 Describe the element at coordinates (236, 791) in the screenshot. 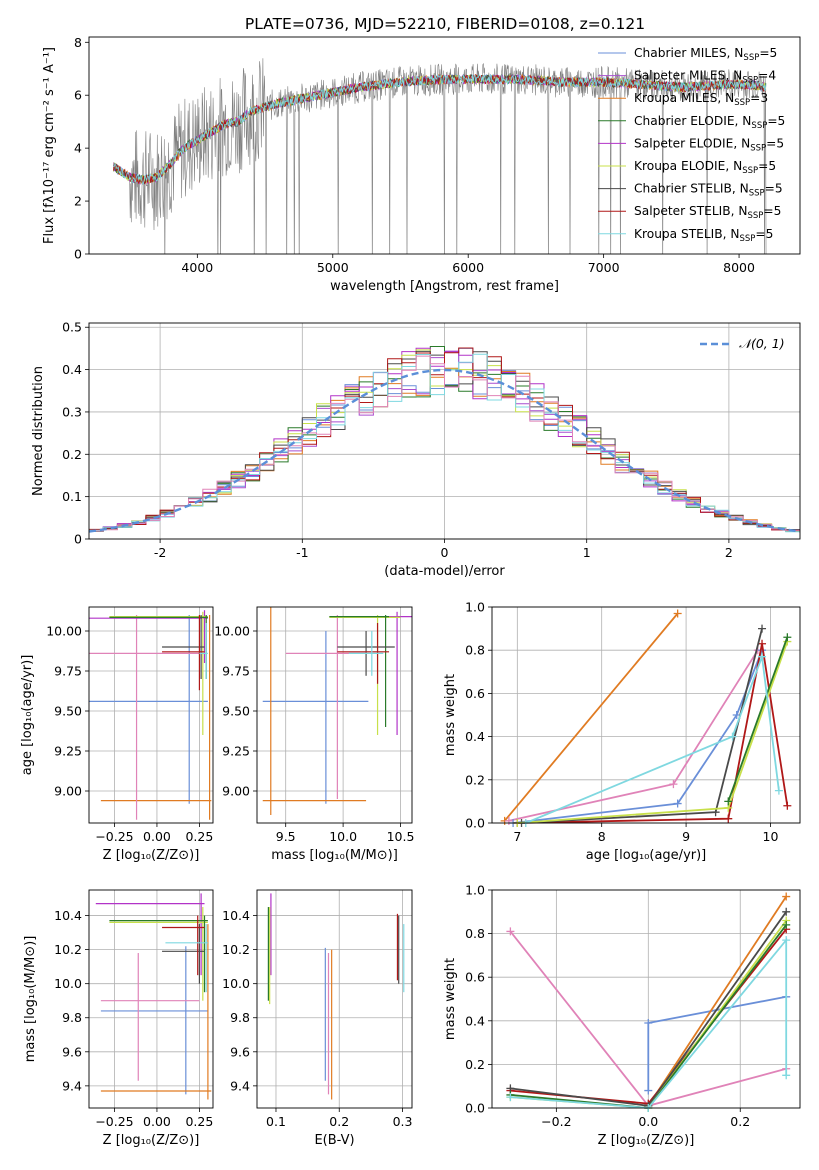

I see `age-vs-mass-ytick-label: 9.00` at that location.